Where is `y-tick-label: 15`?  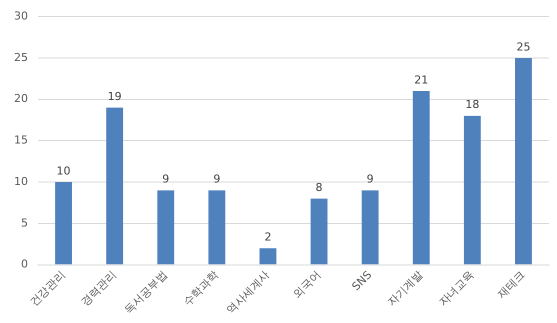 y-tick-label: 15 is located at coordinates (21, 140).